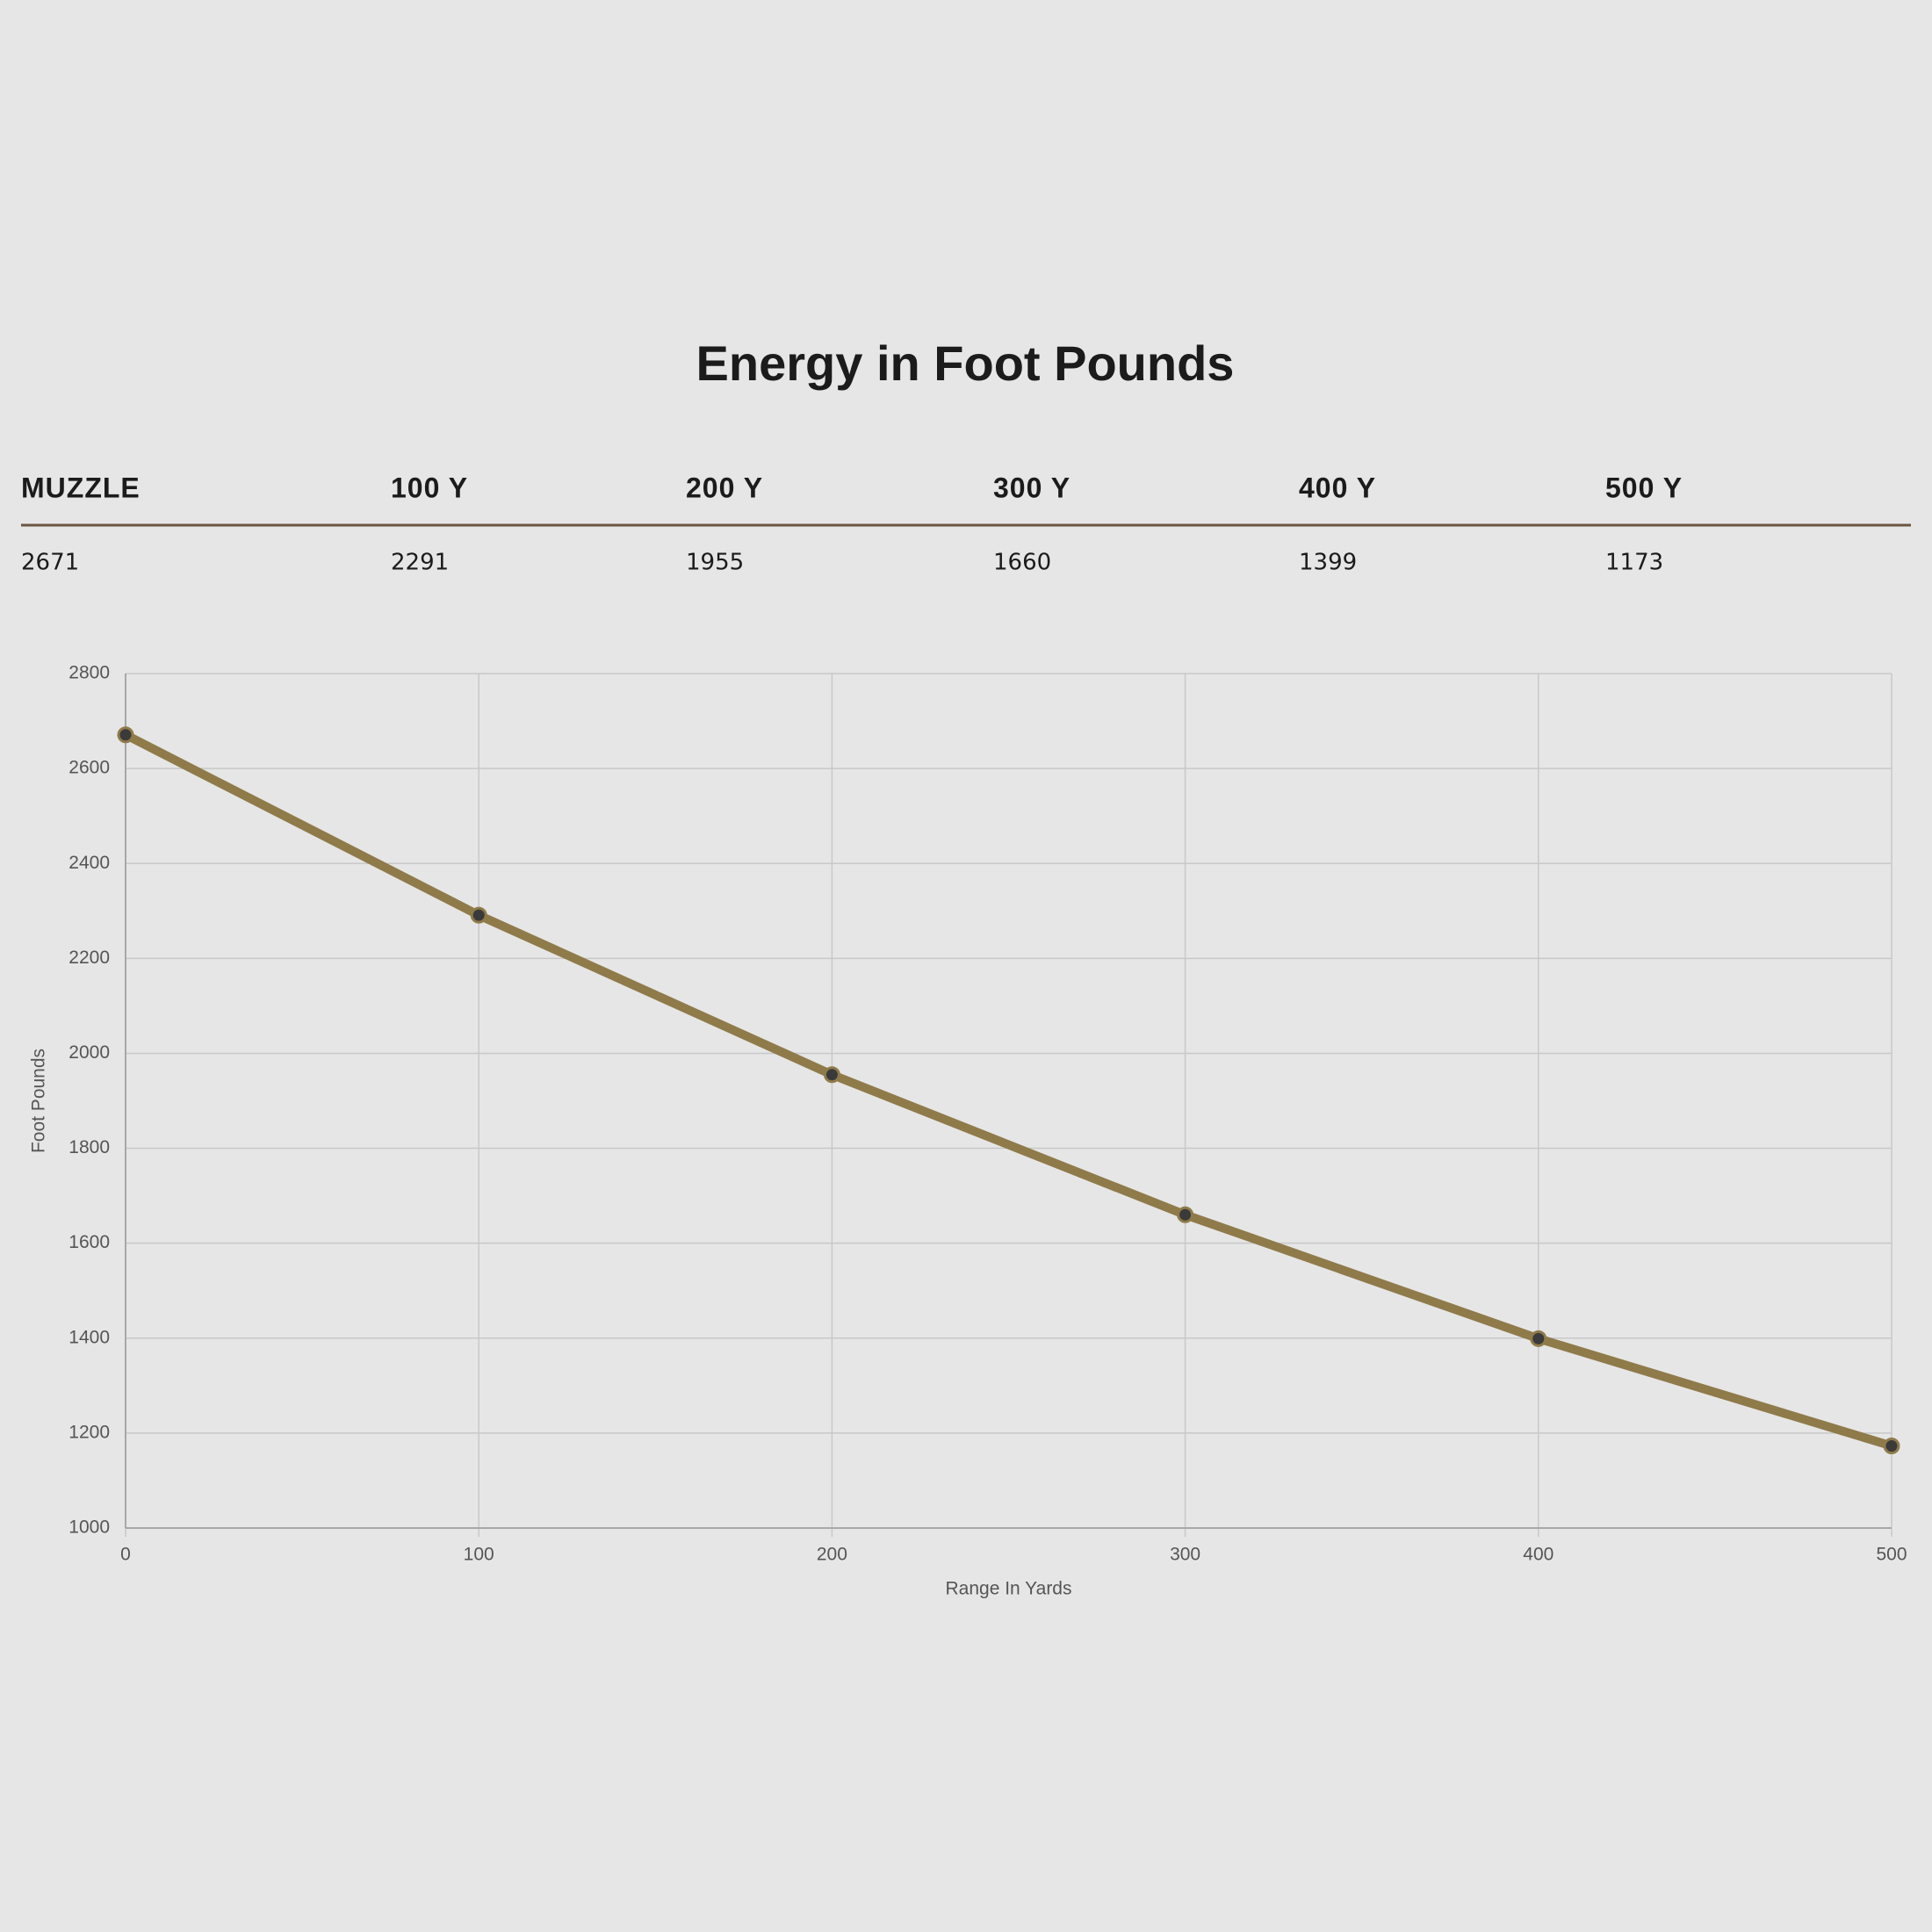  I want to click on table-cell: 1955, so click(715, 563).